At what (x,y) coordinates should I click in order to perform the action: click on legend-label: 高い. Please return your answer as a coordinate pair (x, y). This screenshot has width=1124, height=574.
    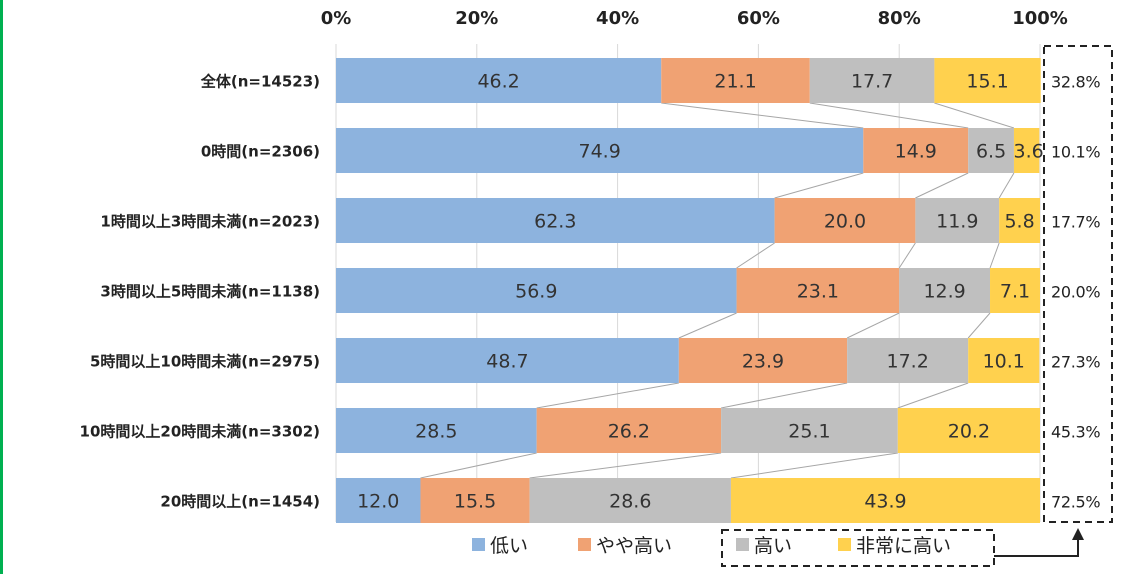
    Looking at the image, I should click on (773, 546).